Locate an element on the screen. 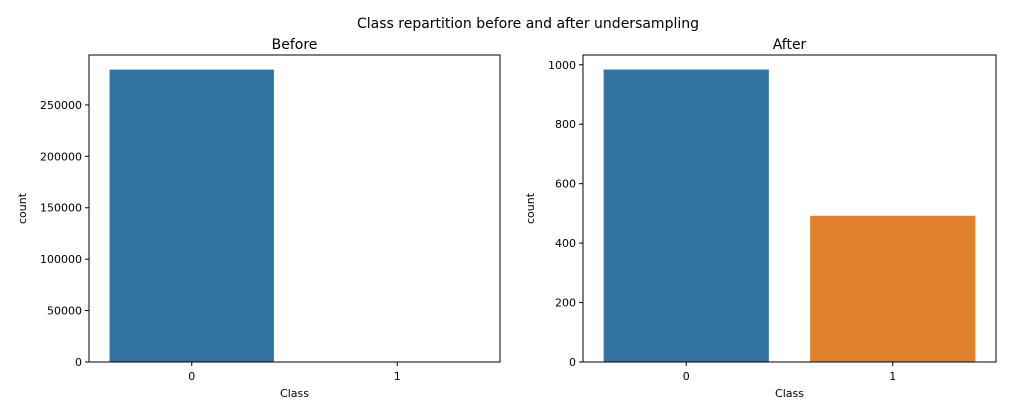  chart-before-ytick-label: 100000 is located at coordinates (61, 259).